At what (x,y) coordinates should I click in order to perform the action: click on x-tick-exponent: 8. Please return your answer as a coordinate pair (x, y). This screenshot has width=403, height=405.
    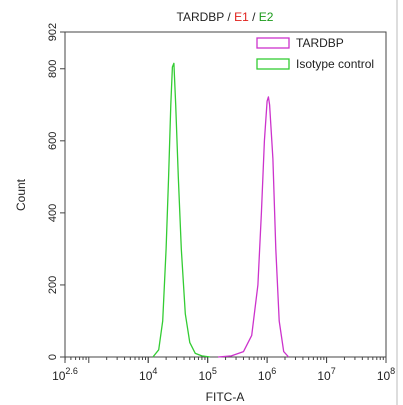
    Looking at the image, I should click on (392, 371).